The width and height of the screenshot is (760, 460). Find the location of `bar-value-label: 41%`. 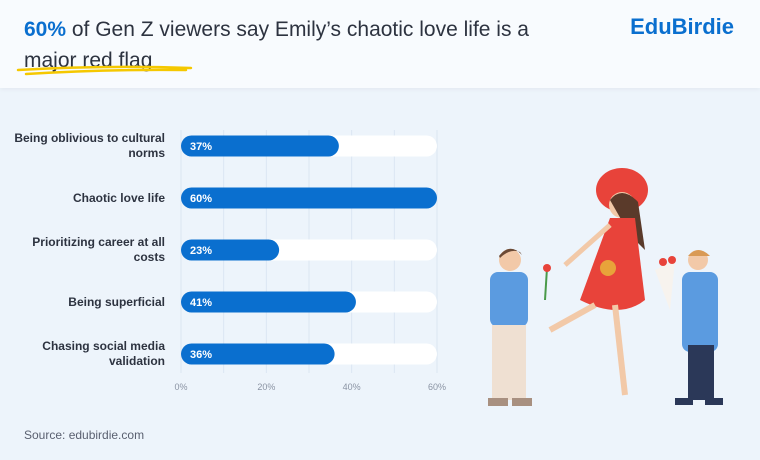

bar-value-label: 41% is located at coordinates (201, 303).